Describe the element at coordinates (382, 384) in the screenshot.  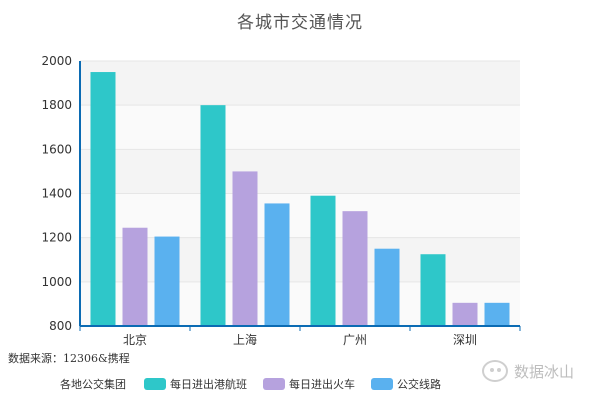
I see `legend-swatch-bus` at that location.